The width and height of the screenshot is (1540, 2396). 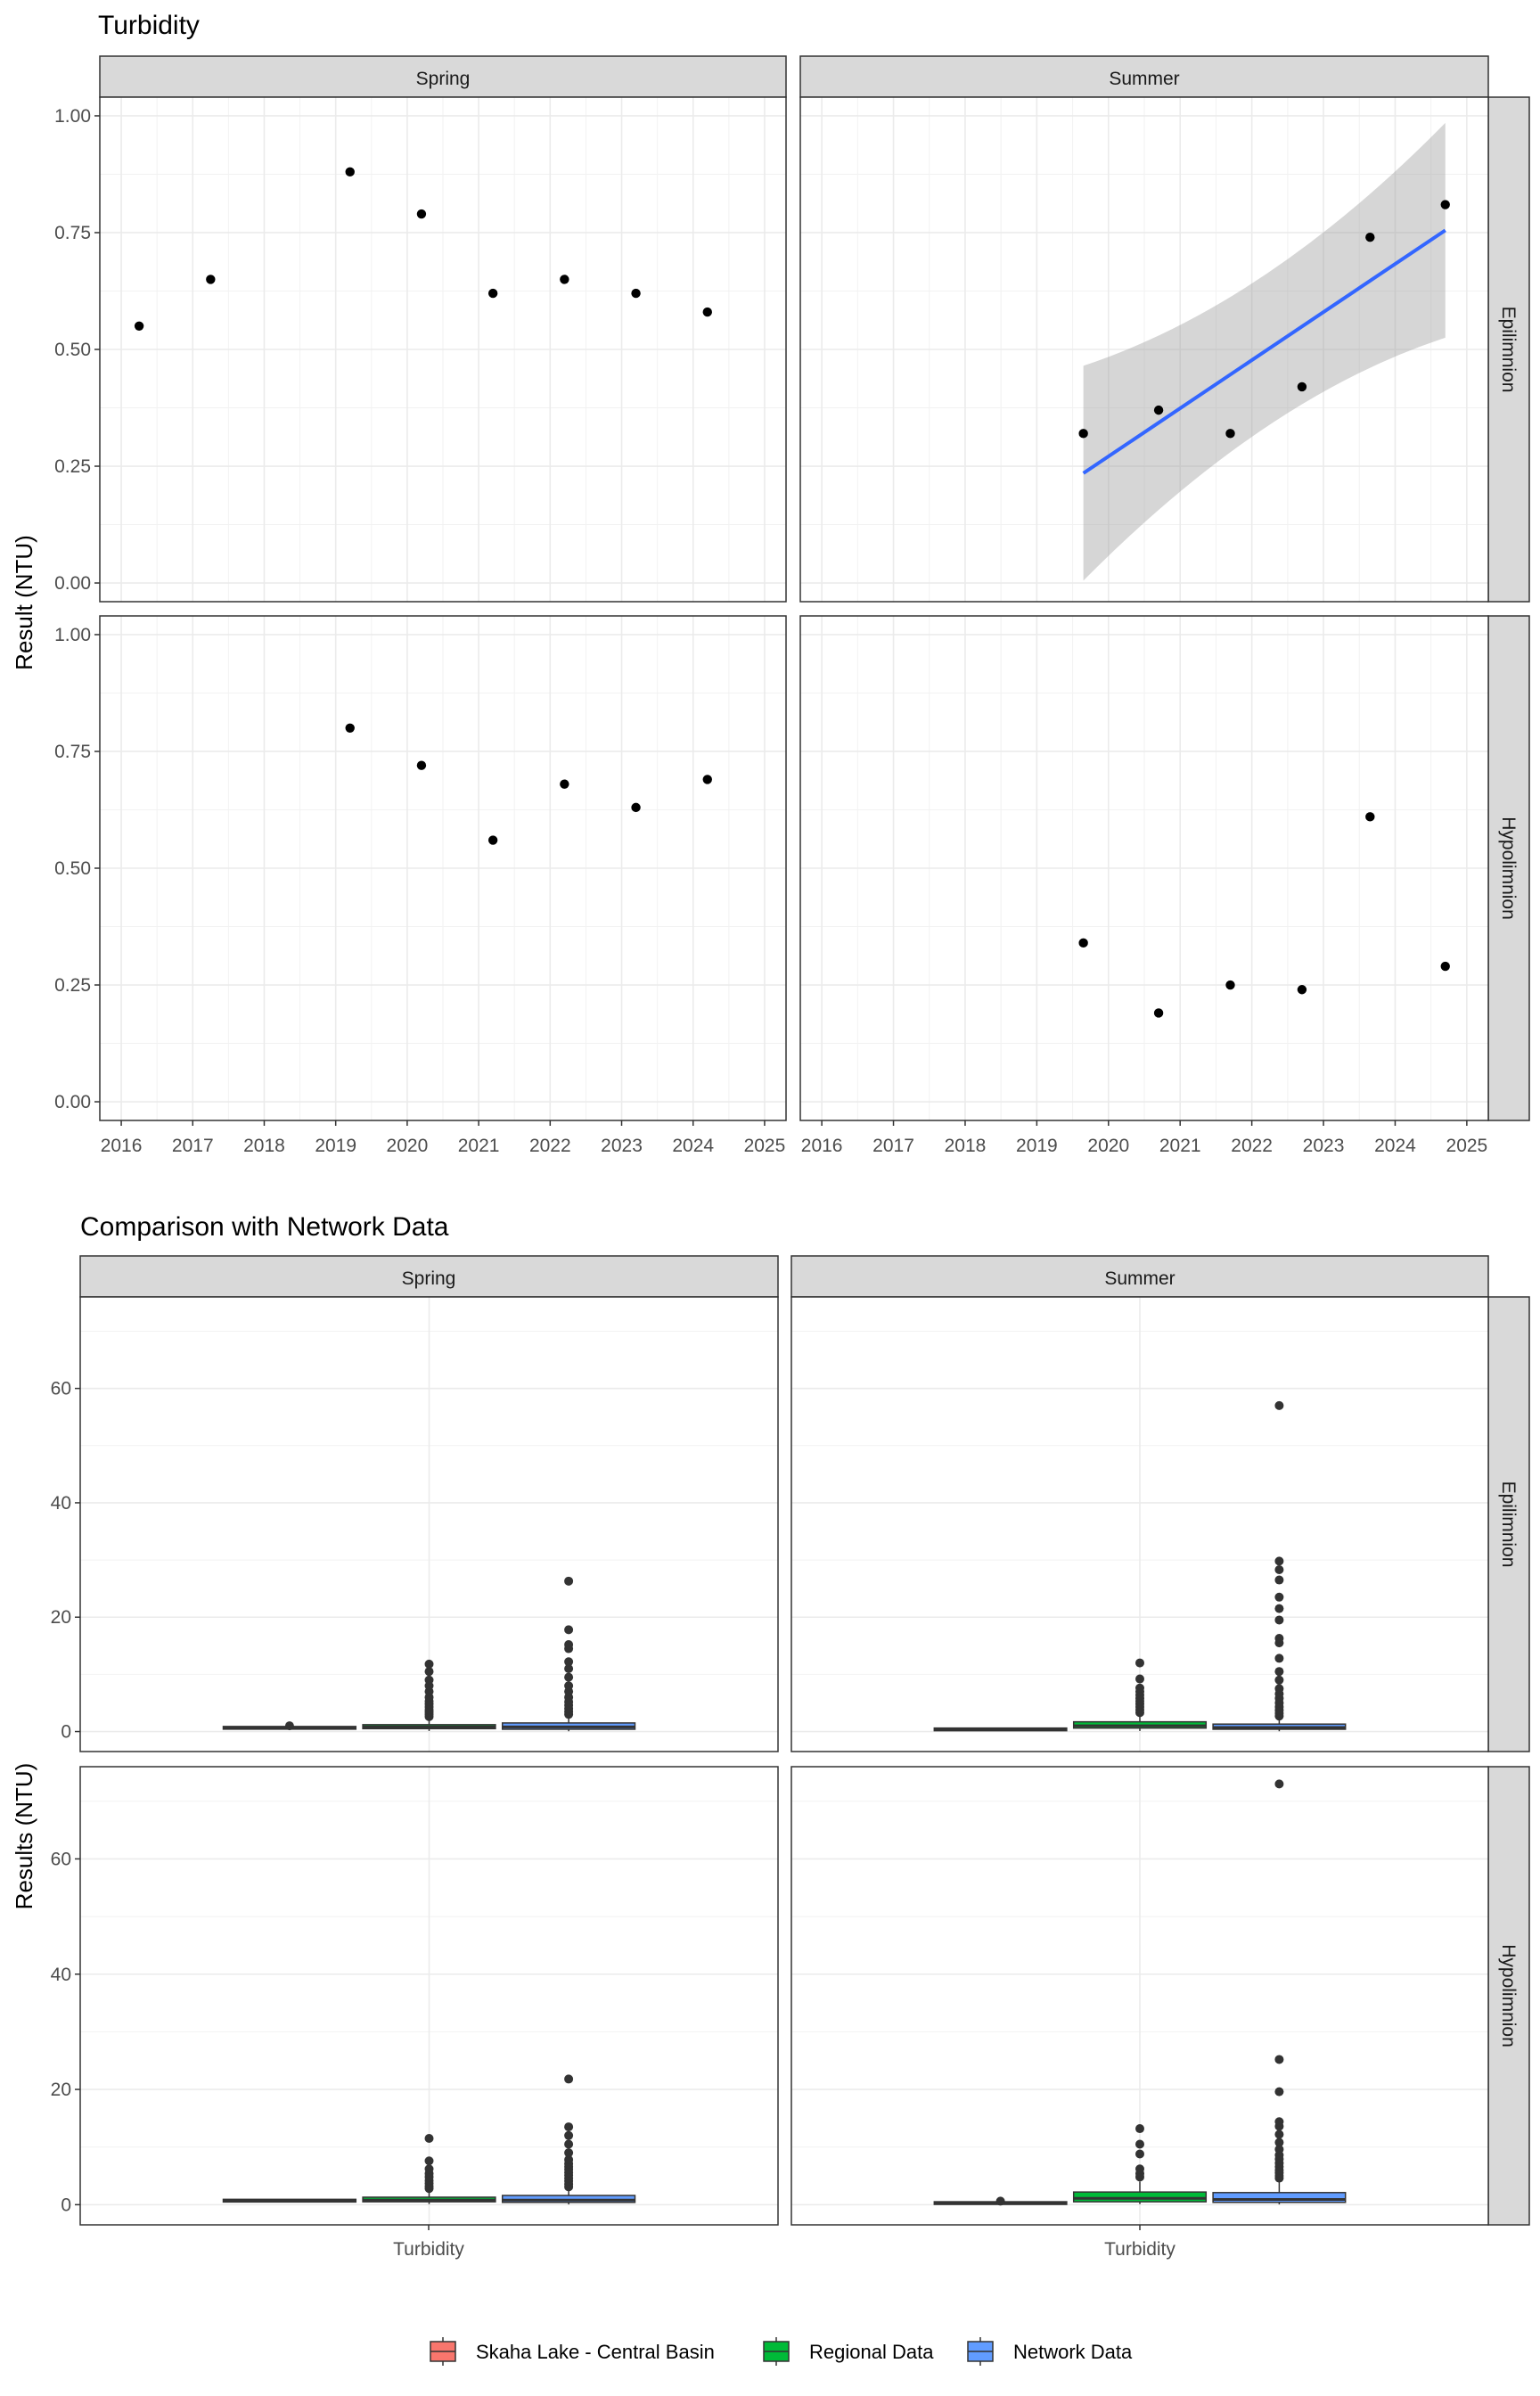 What do you see at coordinates (1139, 1278) in the screenshot?
I see `chart2-strip-label-summer: Summer` at bounding box center [1139, 1278].